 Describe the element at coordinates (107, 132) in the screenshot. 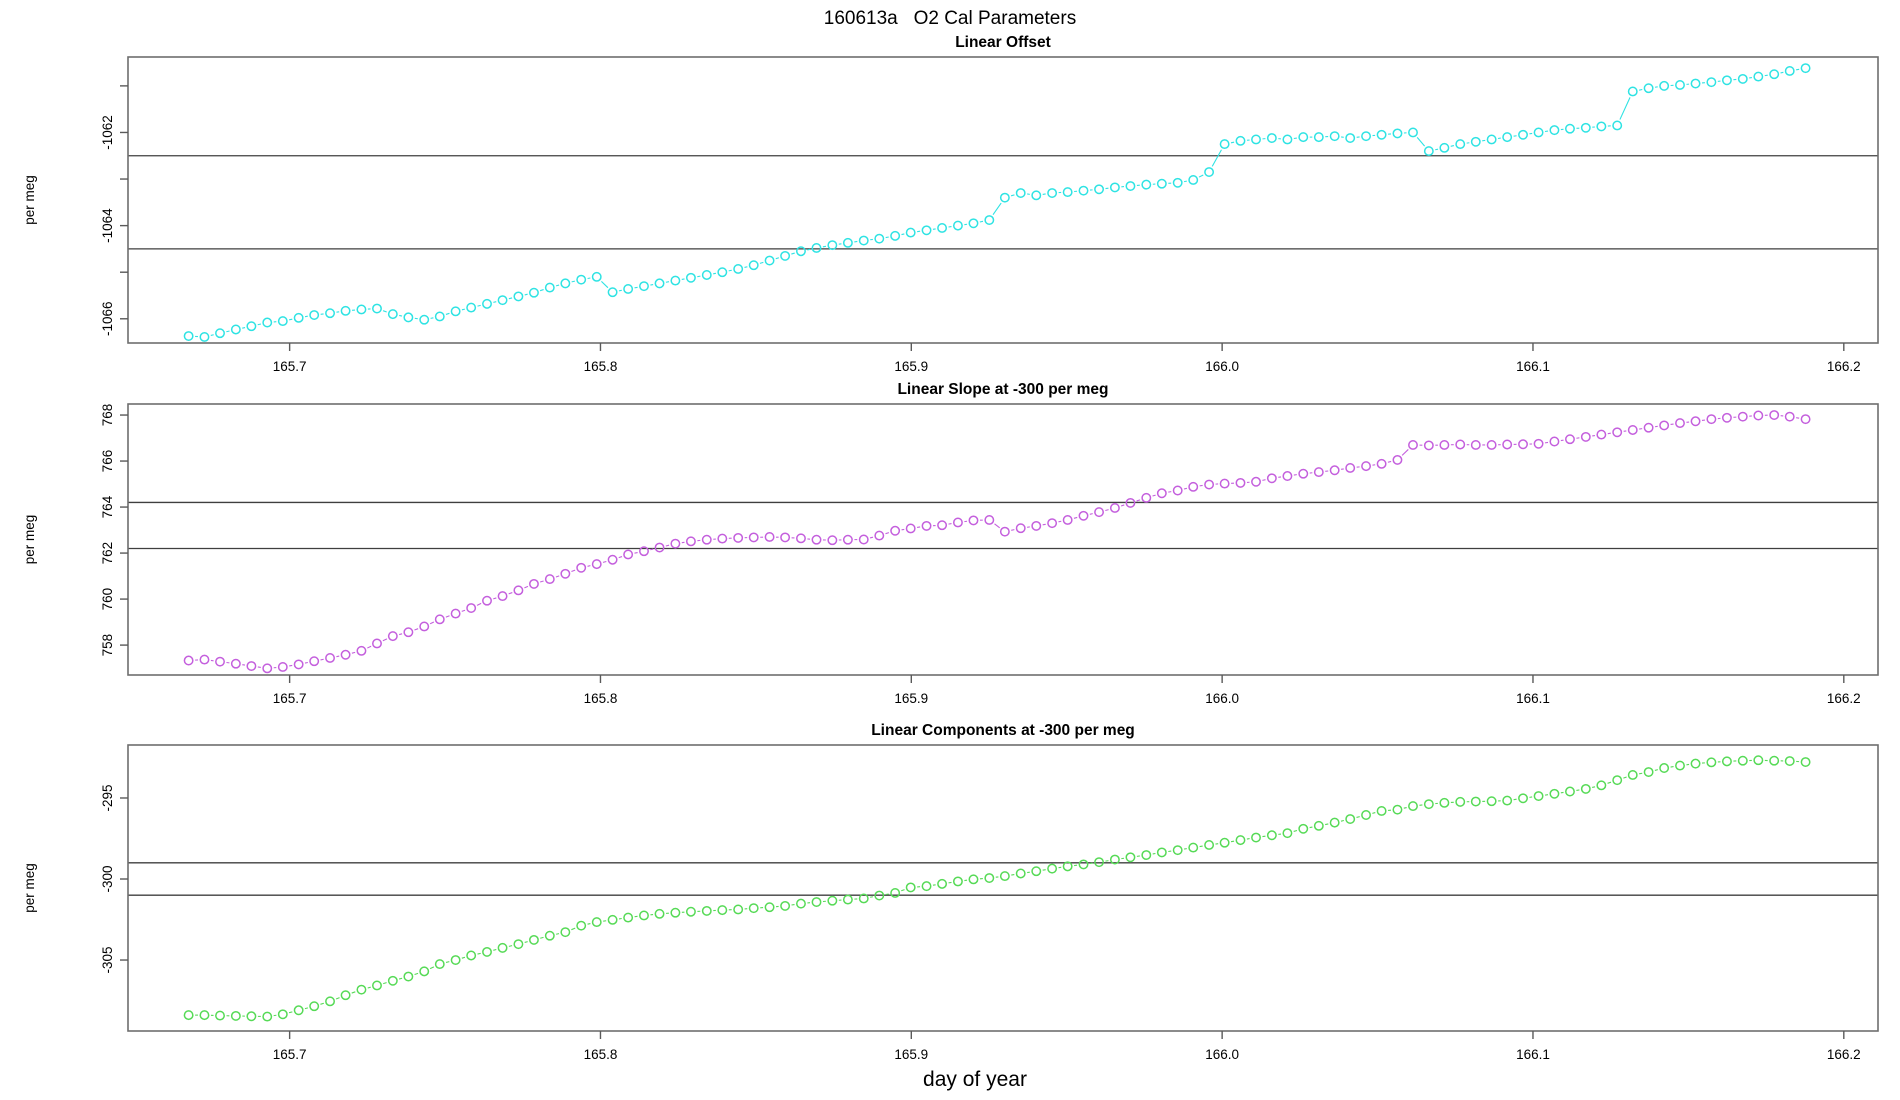

I see `y-tick-label: -1062` at that location.